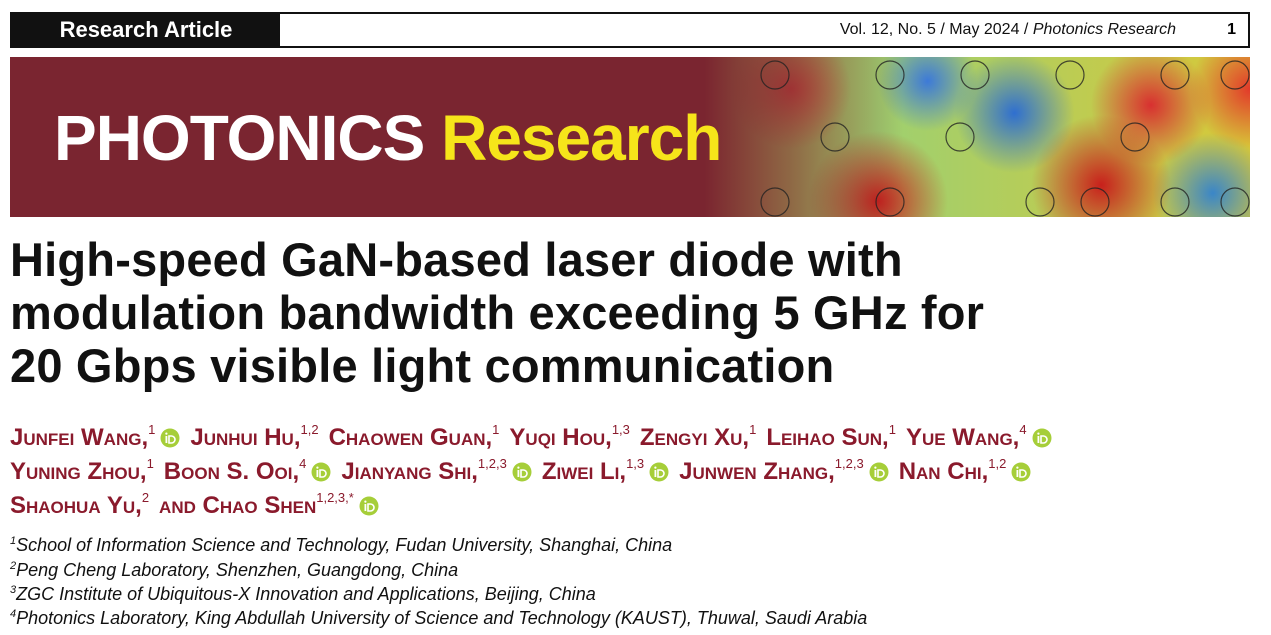 The image size is (1271, 635). Describe the element at coordinates (943, 471) in the screenshot. I see `author-name: Nan Chi,` at that location.